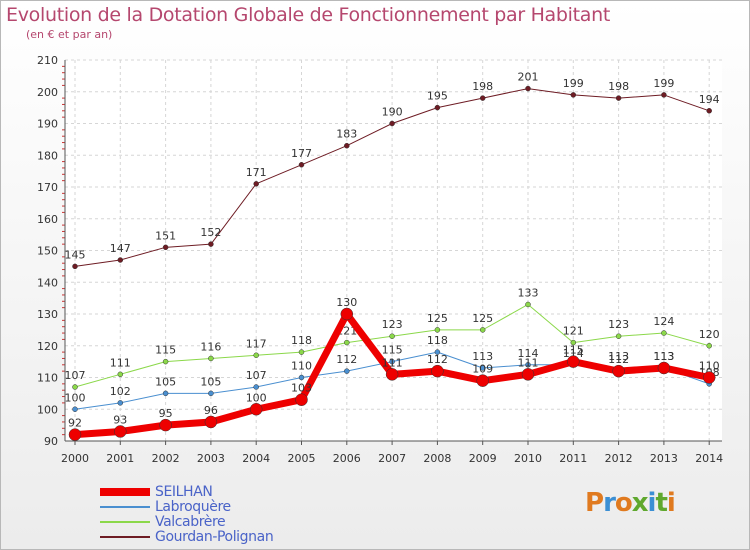  Describe the element at coordinates (47, 378) in the screenshot. I see `y-tick-label: 110` at that location.